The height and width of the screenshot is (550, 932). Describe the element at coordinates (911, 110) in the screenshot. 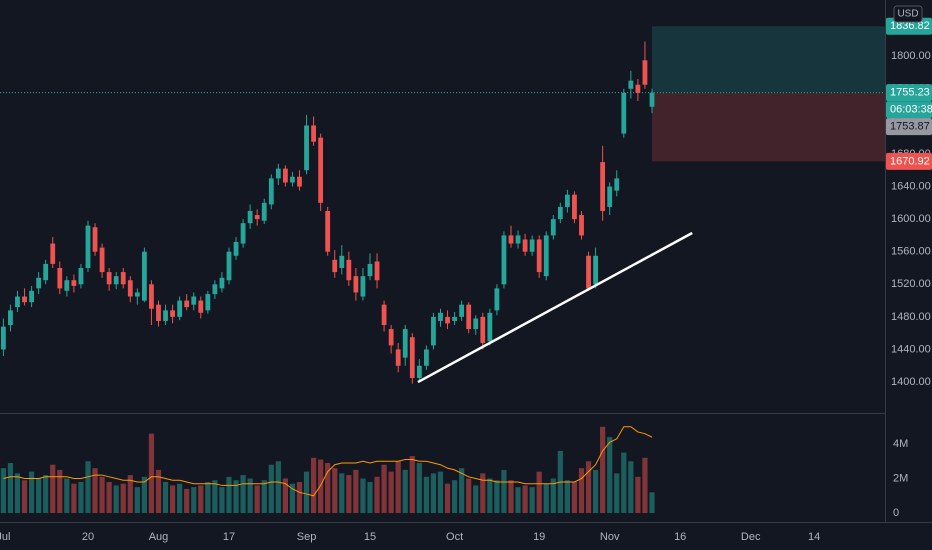

I see `countdown-label: 06:03:38` at that location.